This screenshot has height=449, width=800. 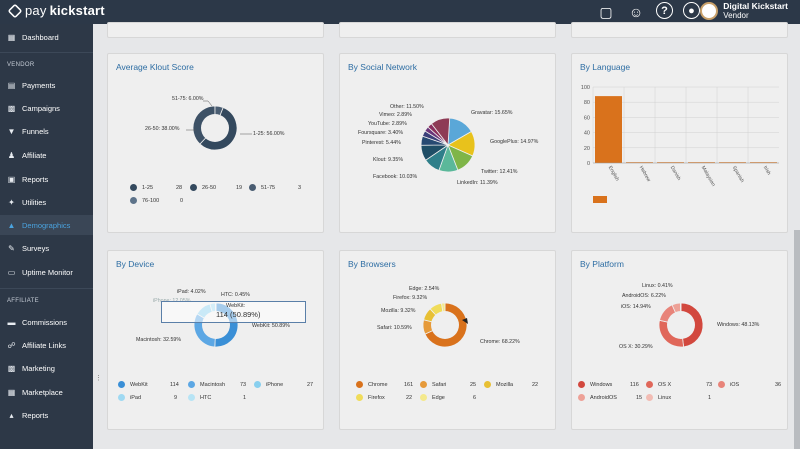 I want to click on support-icon: ●, so click(x=691, y=10).